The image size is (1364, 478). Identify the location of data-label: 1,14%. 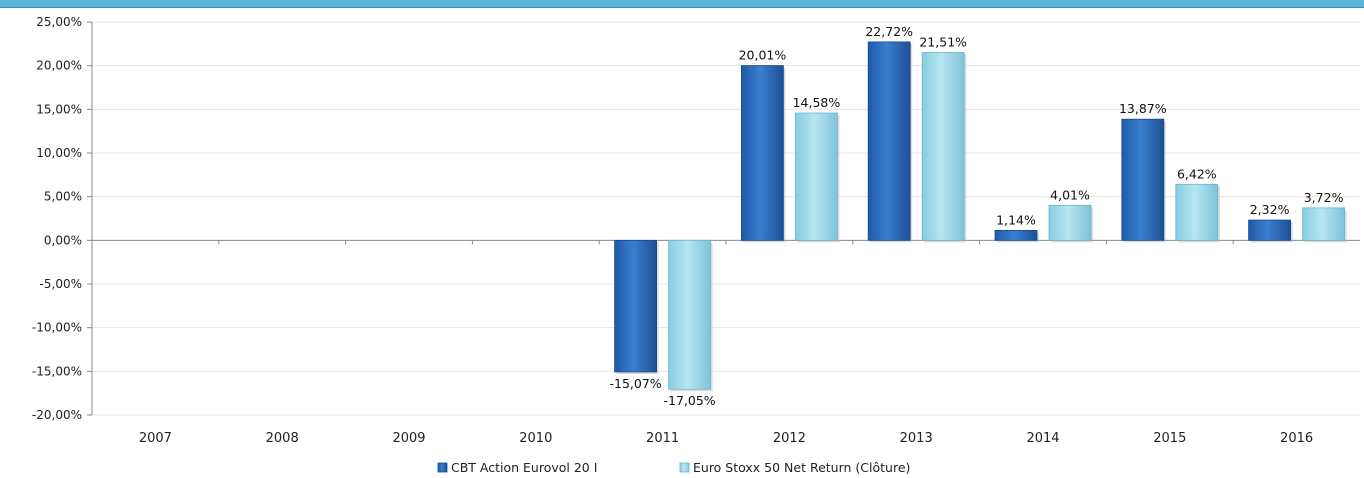
(1016, 219).